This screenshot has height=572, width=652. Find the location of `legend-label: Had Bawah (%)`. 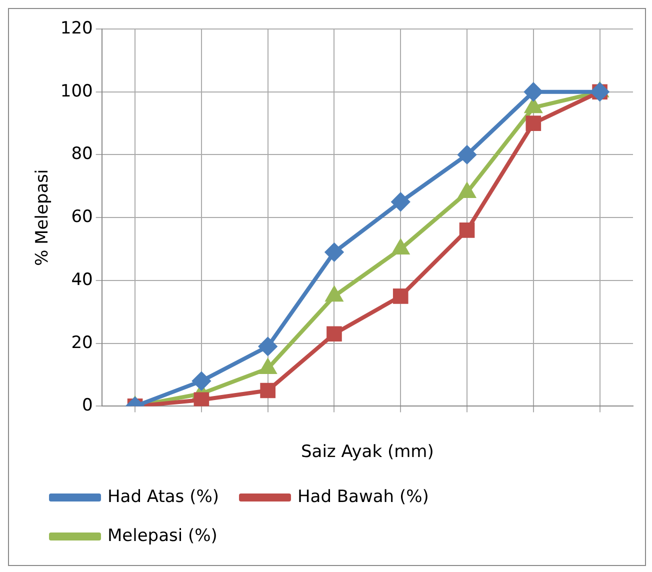

legend-label: Had Bawah (%) is located at coordinates (363, 496).